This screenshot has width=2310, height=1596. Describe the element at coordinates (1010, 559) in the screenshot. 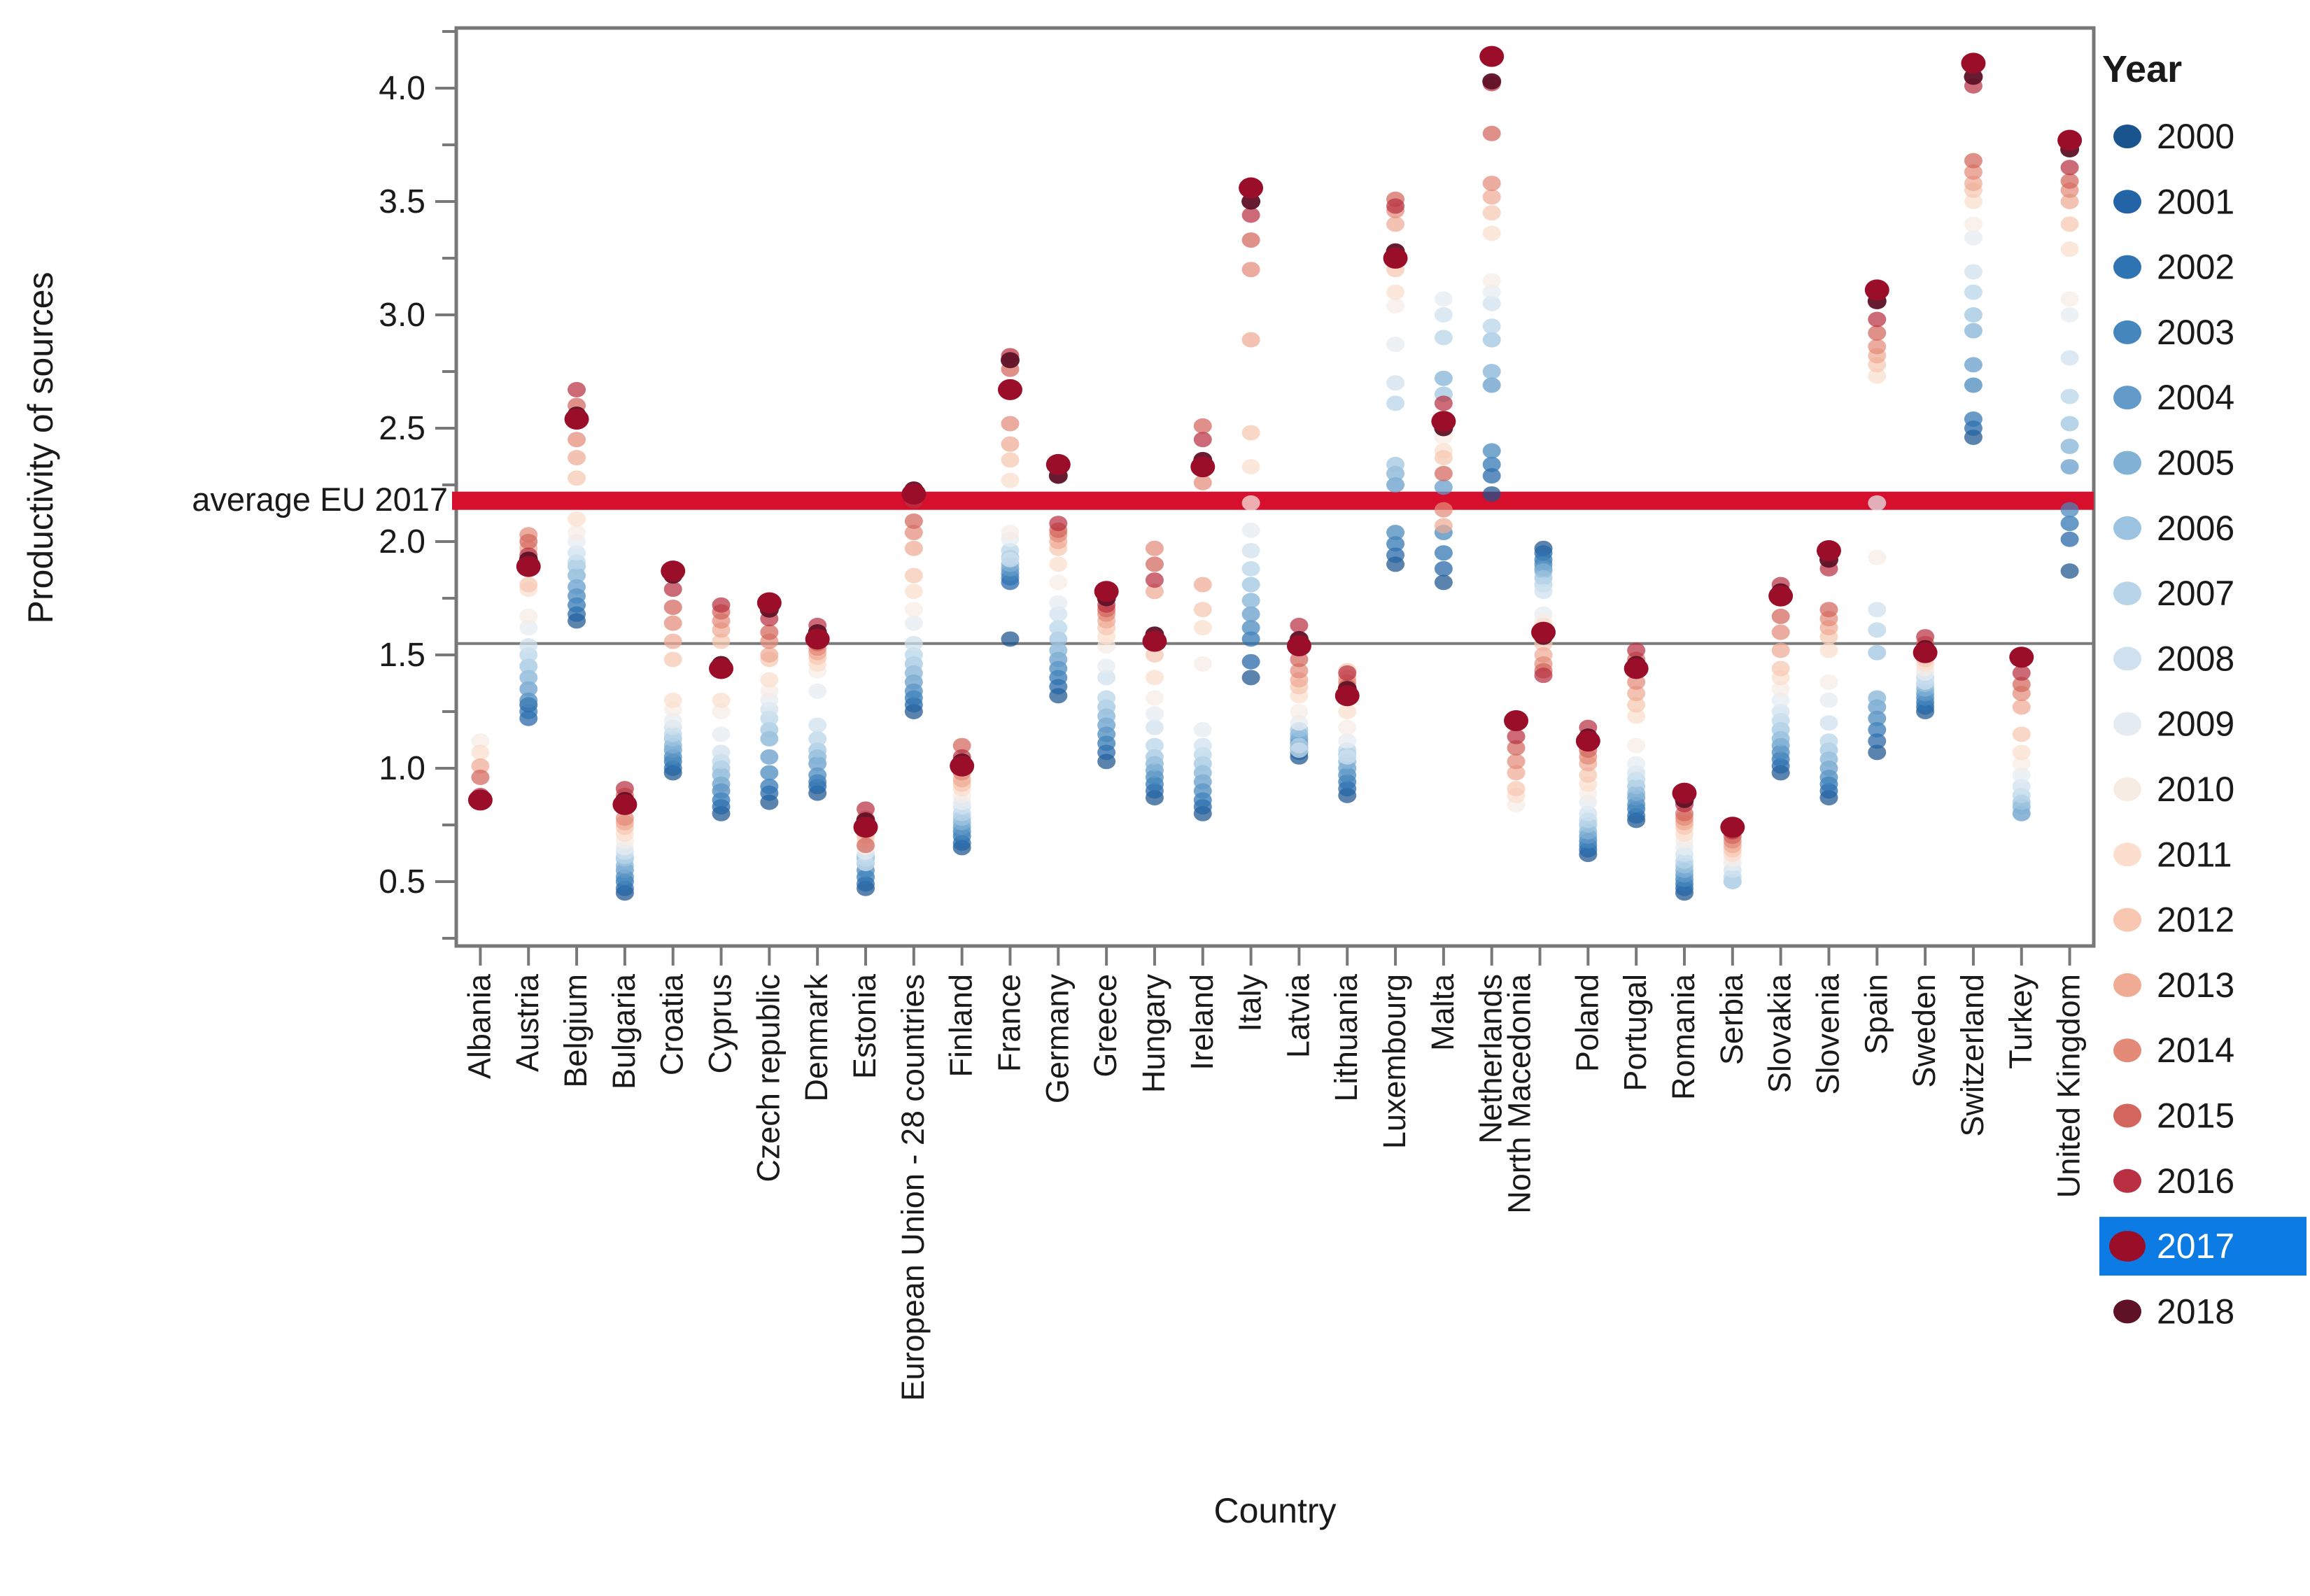

I see `data-point-france-2008` at that location.